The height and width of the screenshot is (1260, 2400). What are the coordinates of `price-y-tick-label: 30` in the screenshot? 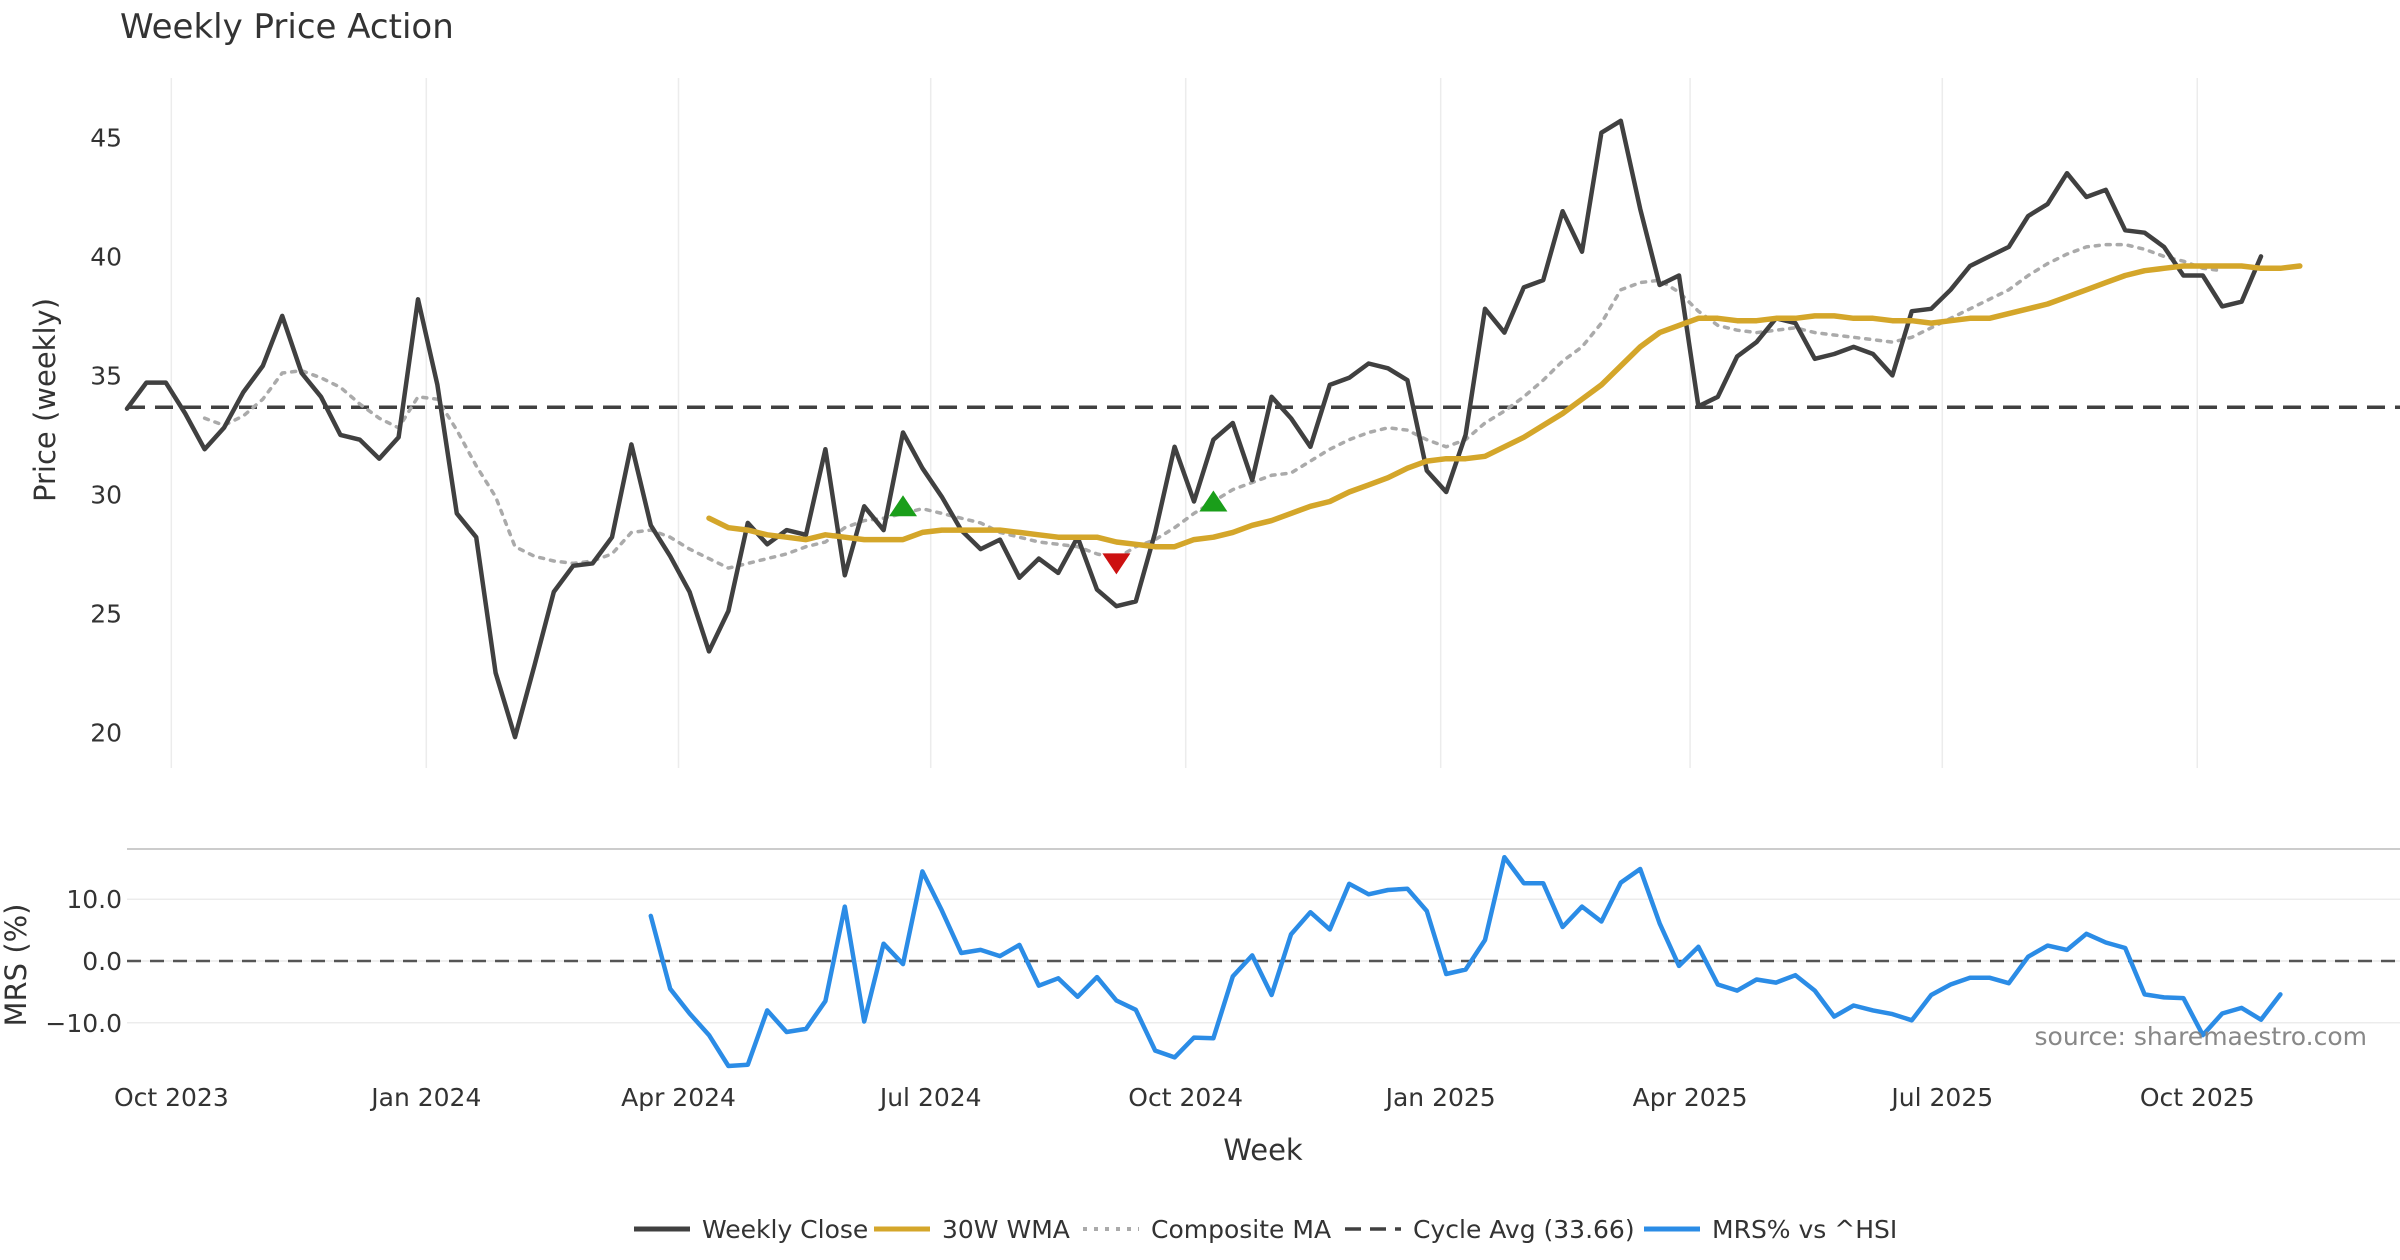 It's located at (106, 494).